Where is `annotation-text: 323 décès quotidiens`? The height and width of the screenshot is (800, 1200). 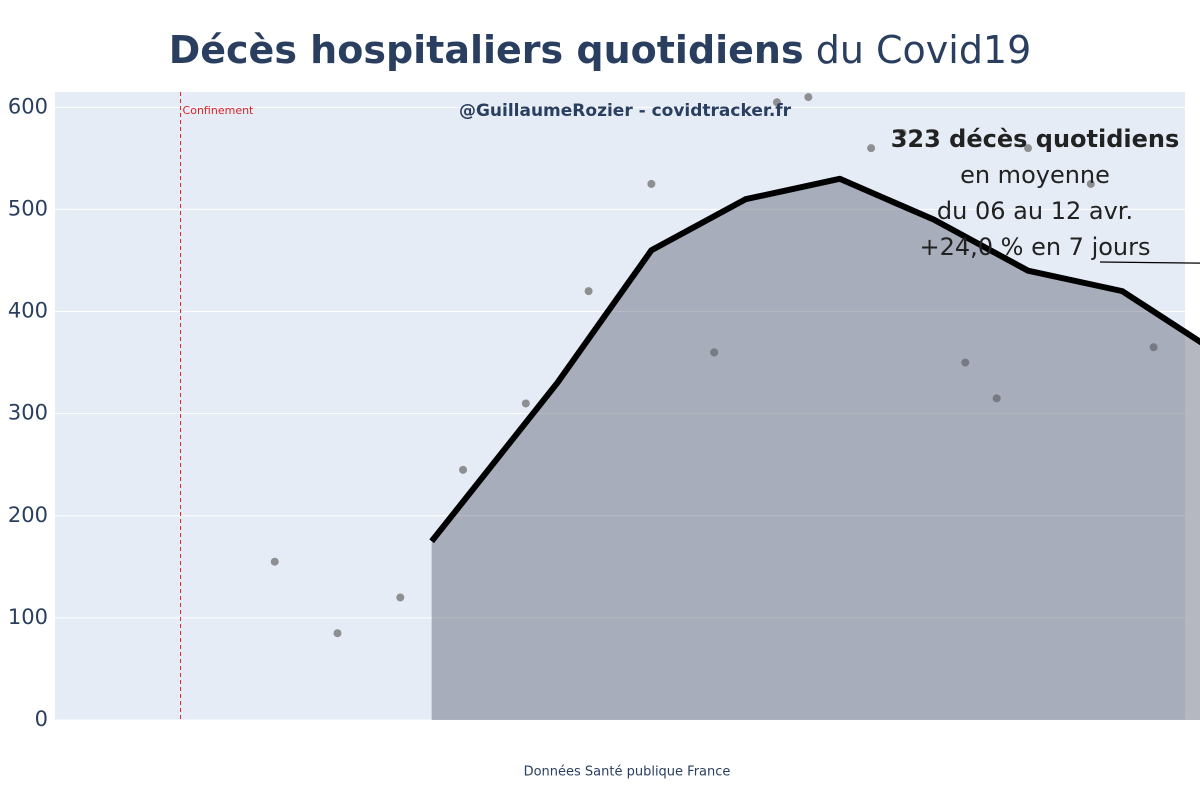 annotation-text: 323 décès quotidiens is located at coordinates (1035, 139).